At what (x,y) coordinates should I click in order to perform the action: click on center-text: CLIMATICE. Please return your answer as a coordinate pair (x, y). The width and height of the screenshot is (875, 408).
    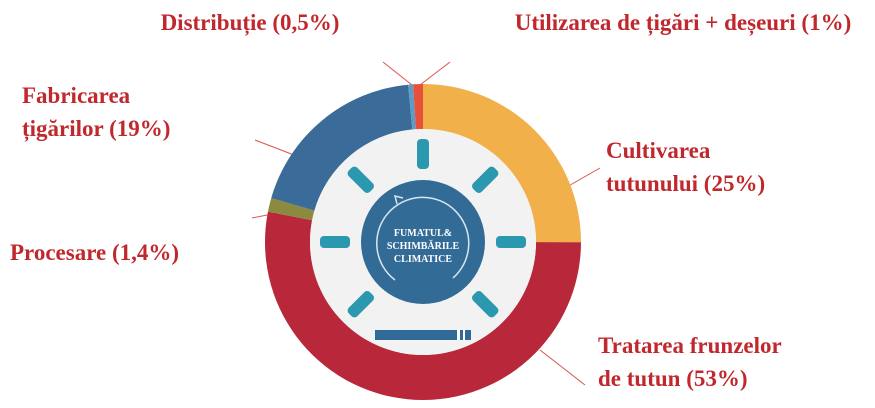
    Looking at the image, I should click on (423, 259).